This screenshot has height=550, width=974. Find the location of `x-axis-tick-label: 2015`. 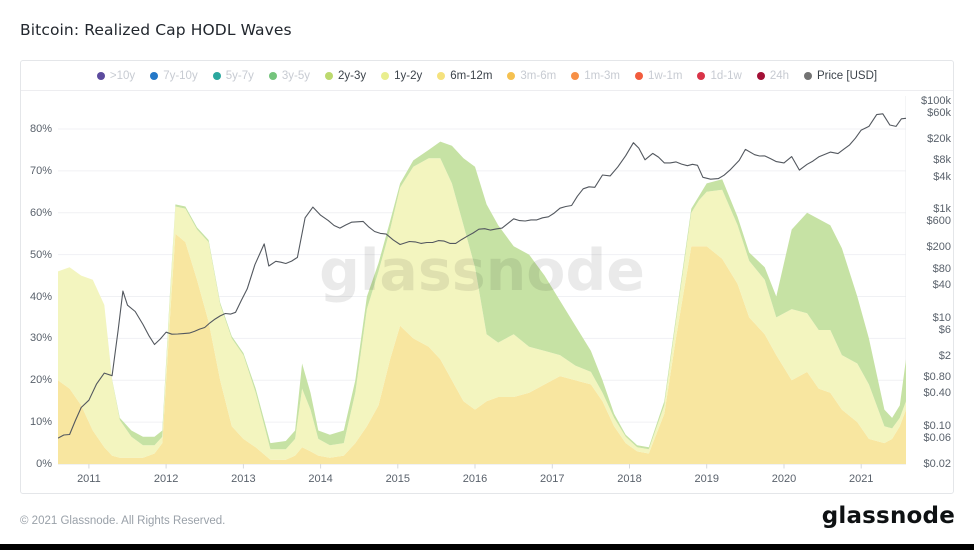

x-axis-tick-label: 2015 is located at coordinates (398, 479).